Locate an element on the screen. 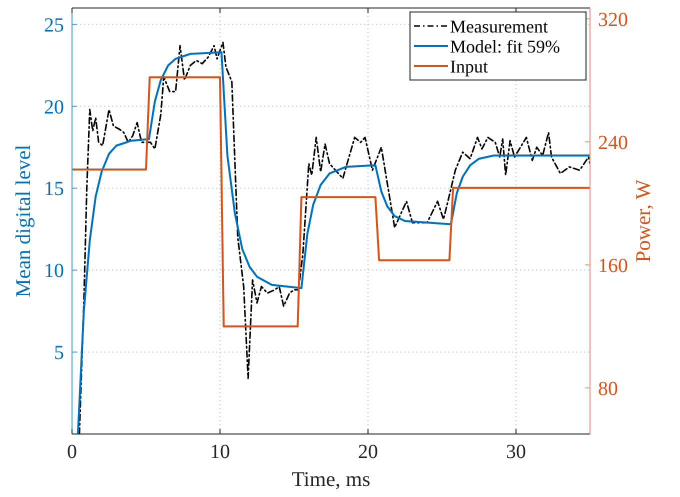 The image size is (680, 497). y2-tick-label: 160 is located at coordinates (613, 265).